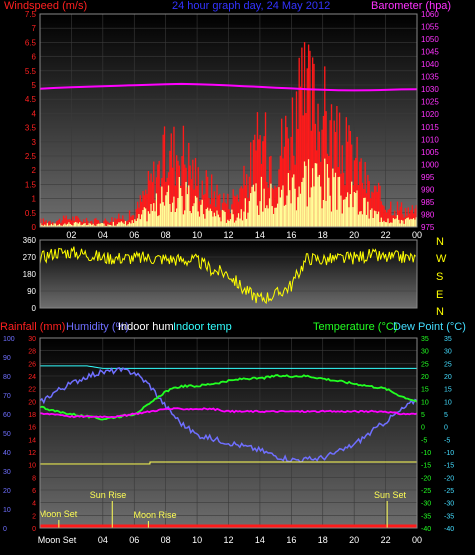 Image resolution: width=475 pixels, height=555 pixels. I want to click on dewpoint-tick-label: 15, so click(448, 390).